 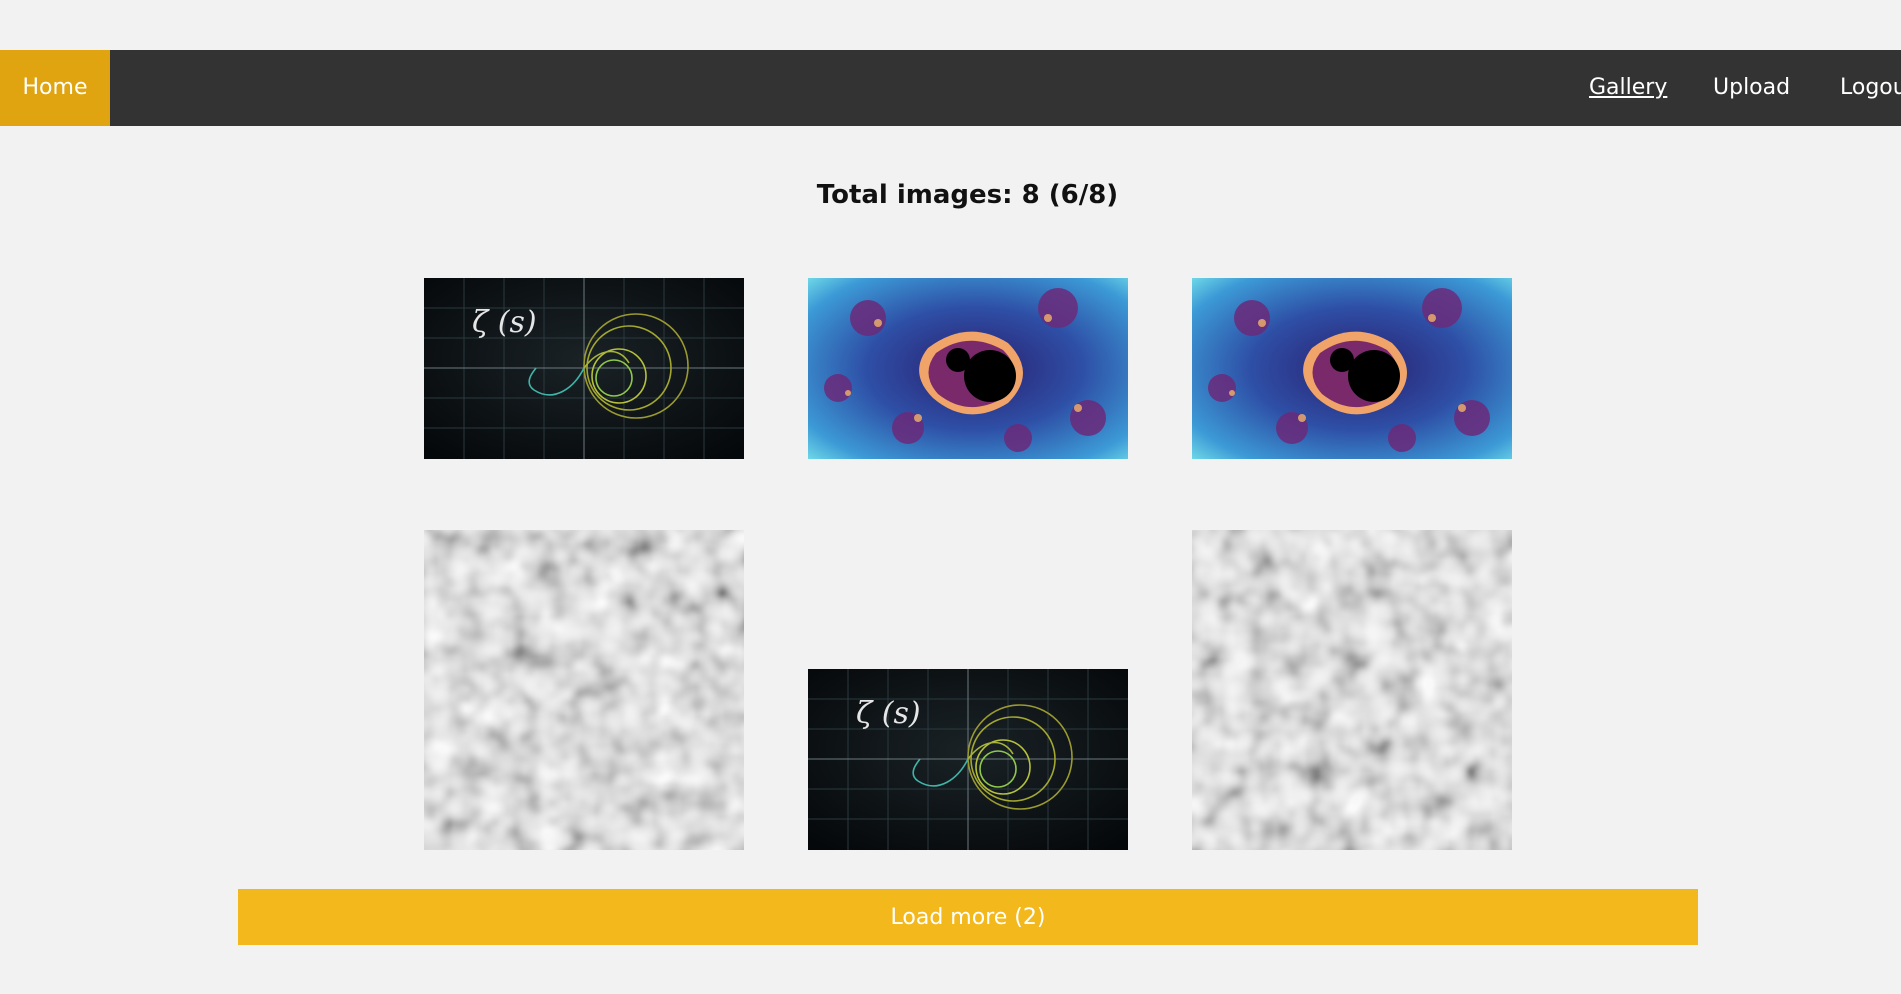 I want to click on nav-upload-link: Upload, so click(x=1752, y=87).